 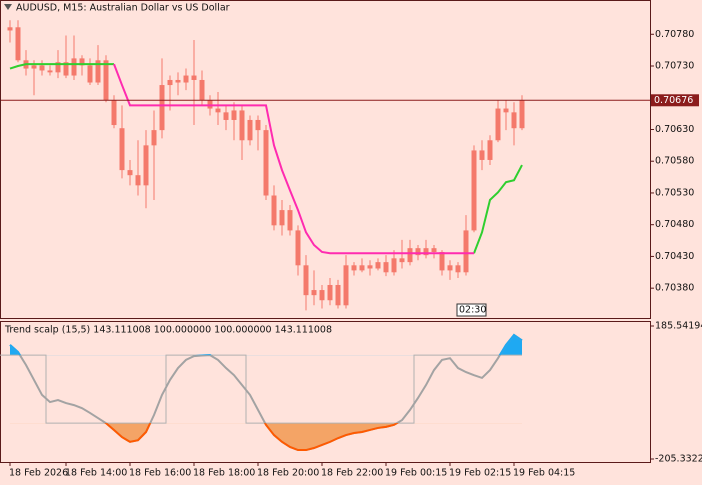 What do you see at coordinates (8, 7) in the screenshot?
I see `menu-icon` at bounding box center [8, 7].